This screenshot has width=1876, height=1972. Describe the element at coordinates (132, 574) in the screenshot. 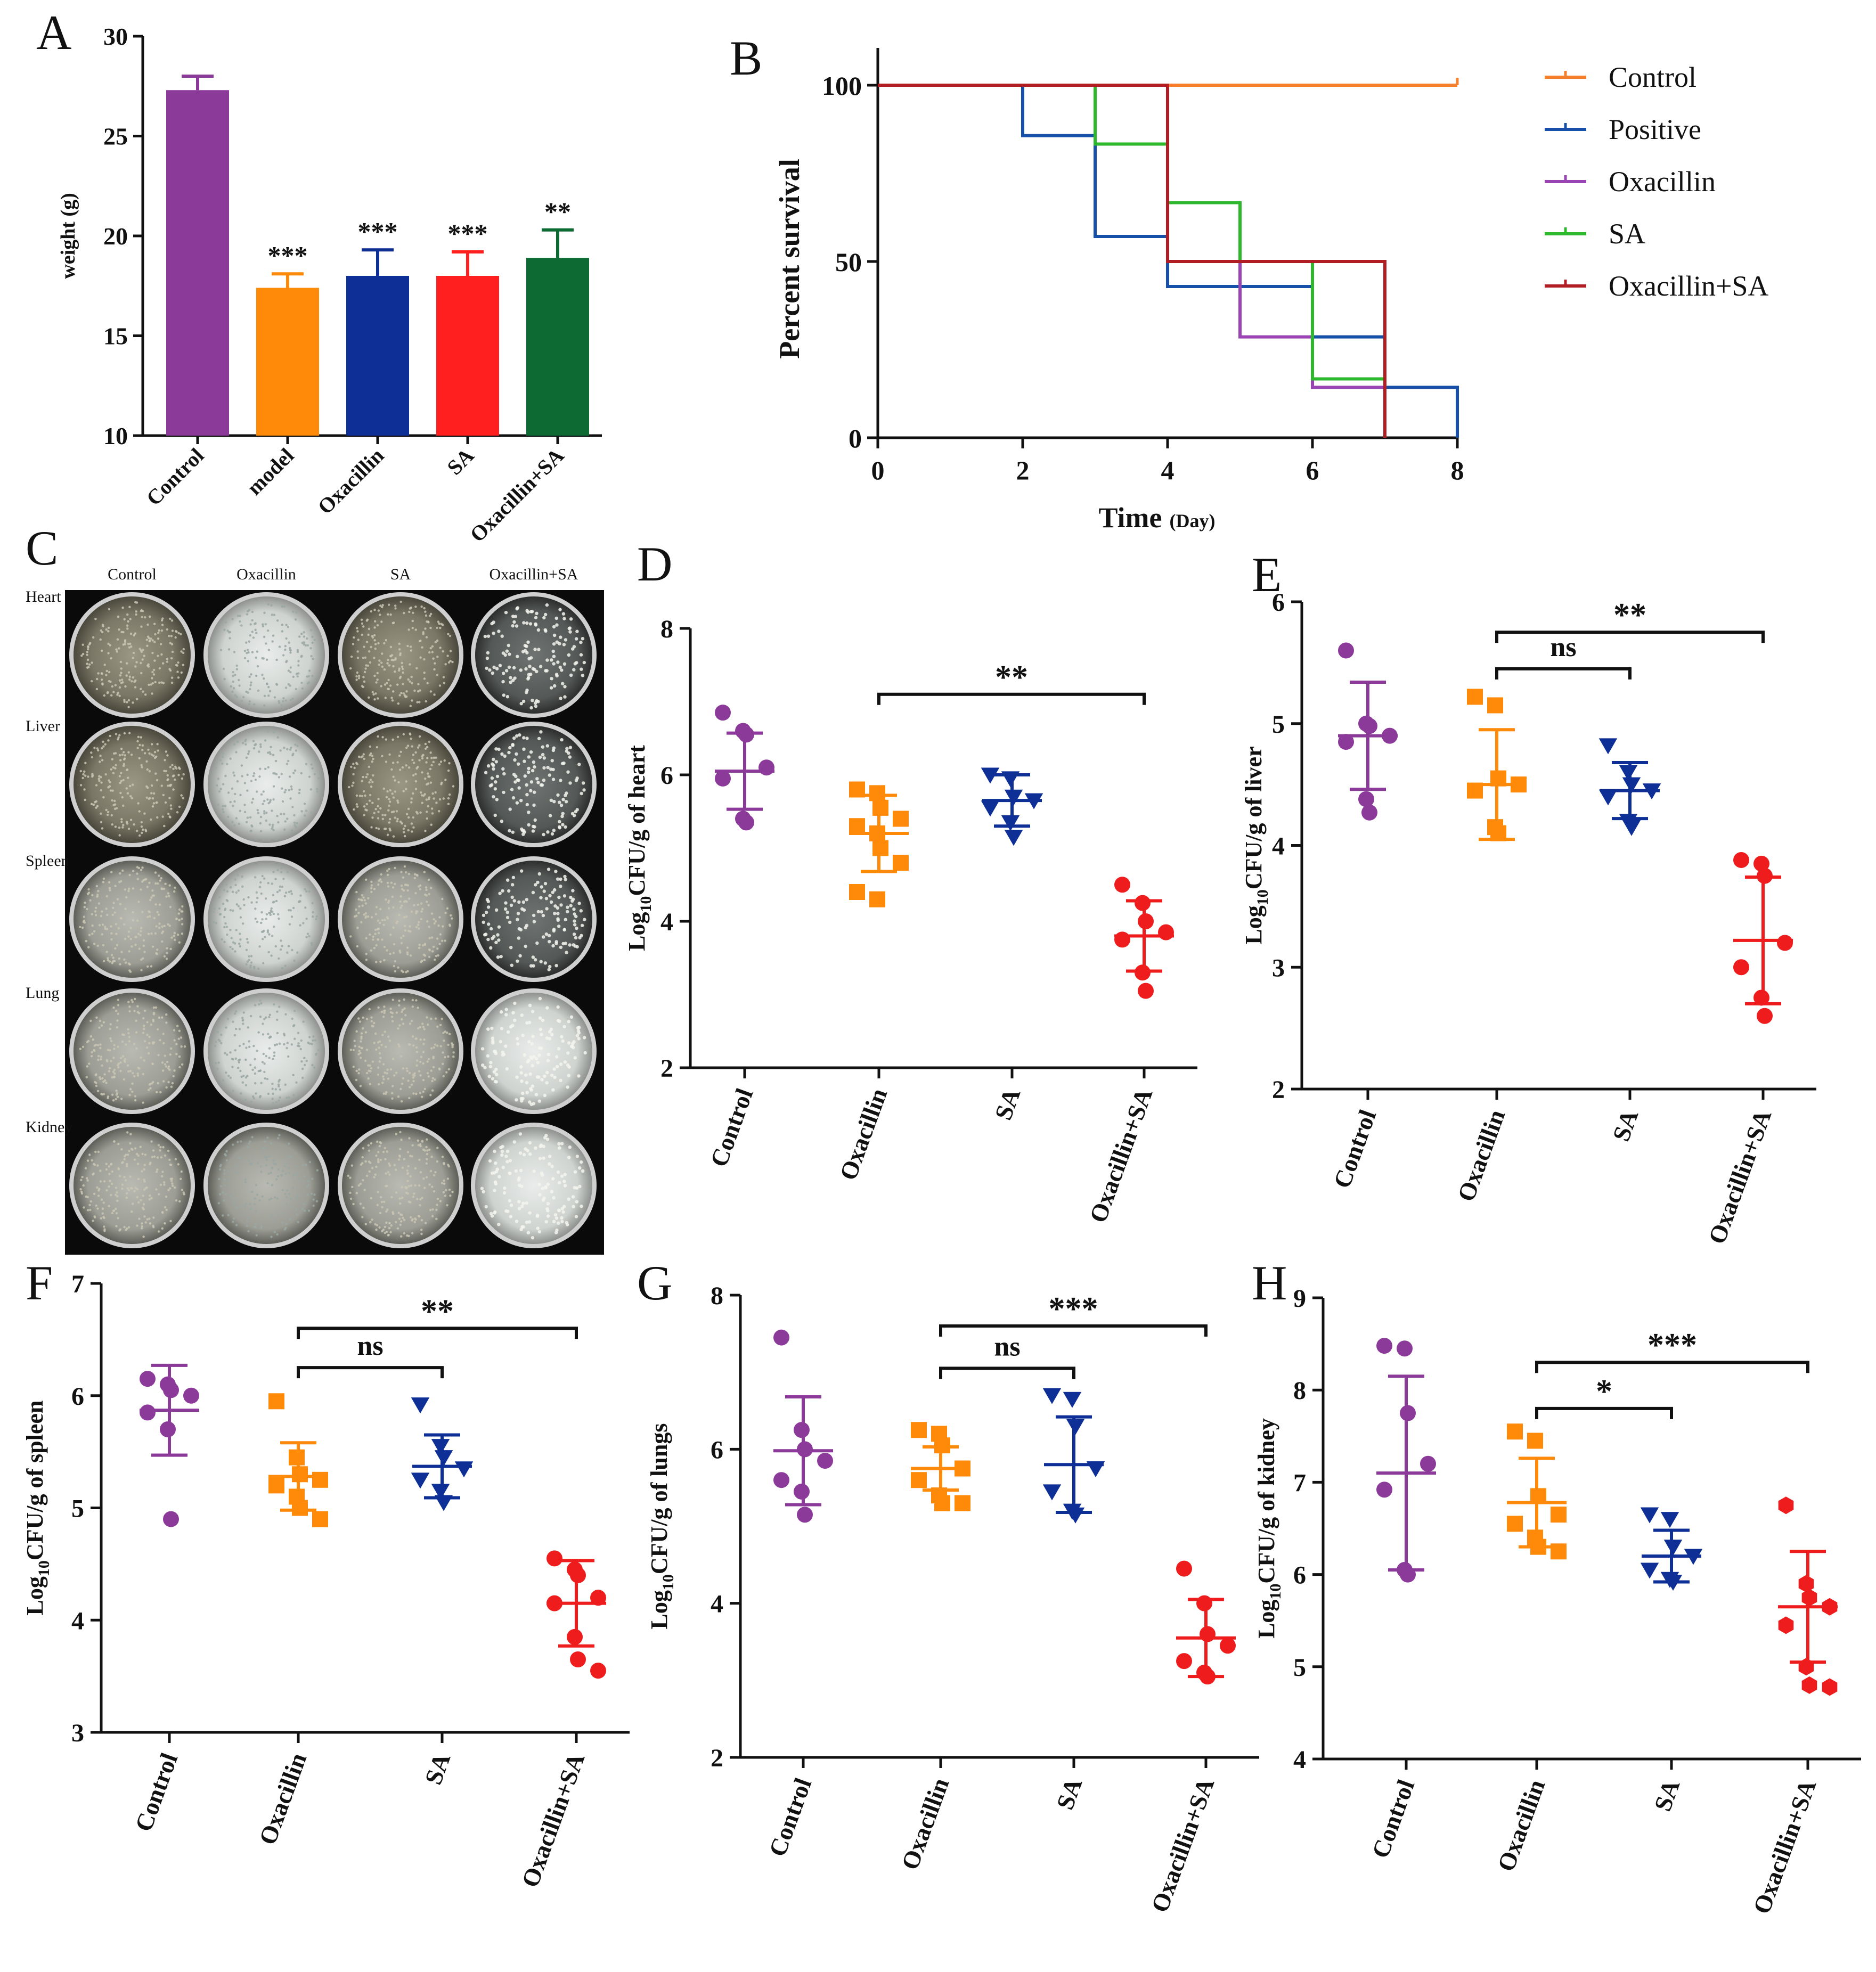

I see `photo-column-label: Control` at that location.